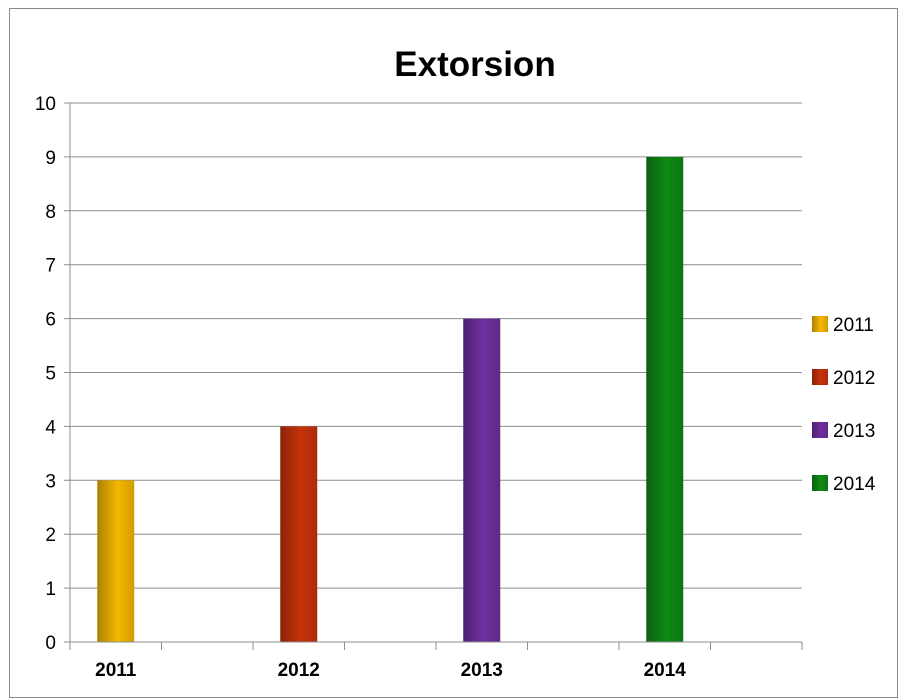 The height and width of the screenshot is (698, 899). What do you see at coordinates (45, 104) in the screenshot?
I see `y-tick-label: 10` at bounding box center [45, 104].